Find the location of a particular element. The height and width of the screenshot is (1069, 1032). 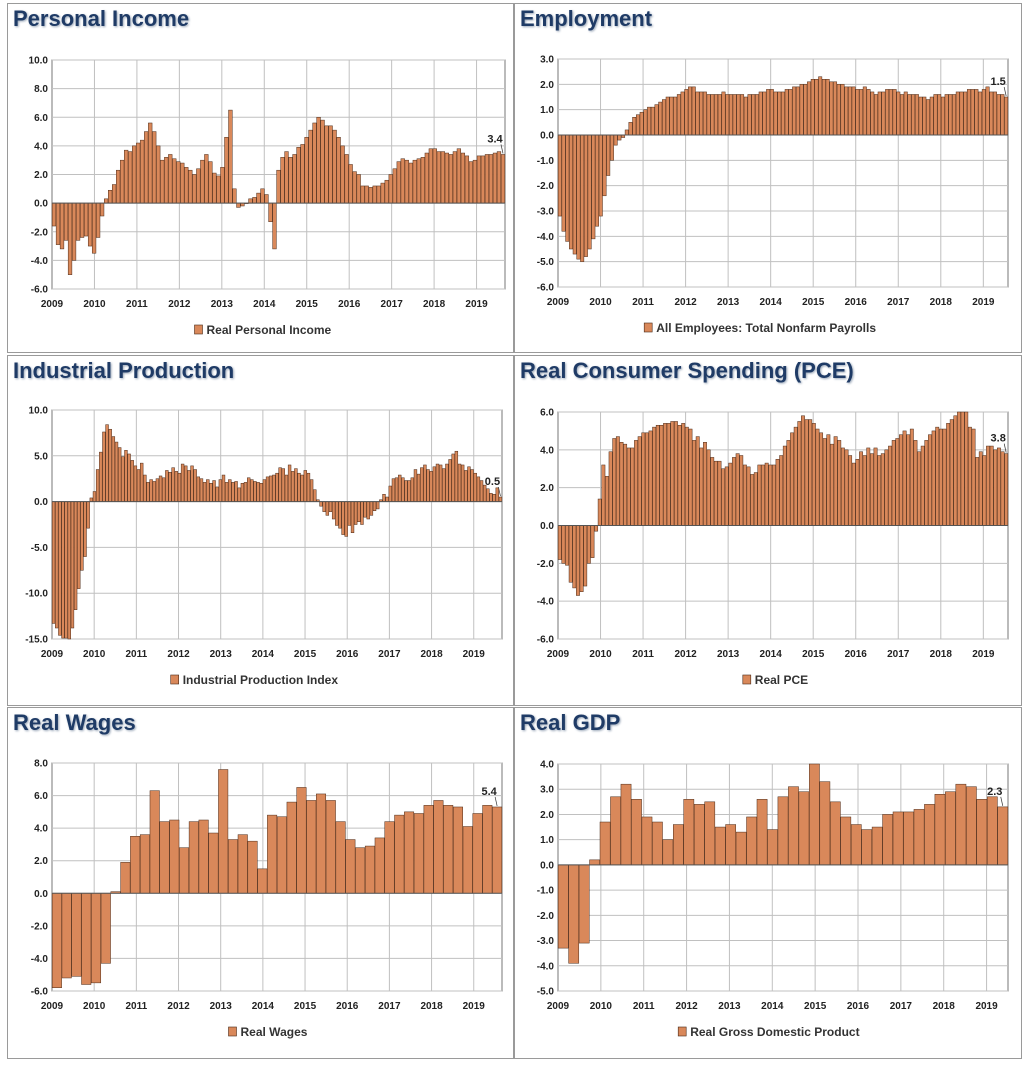

x-tick-label: 2011 is located at coordinates (137, 304).